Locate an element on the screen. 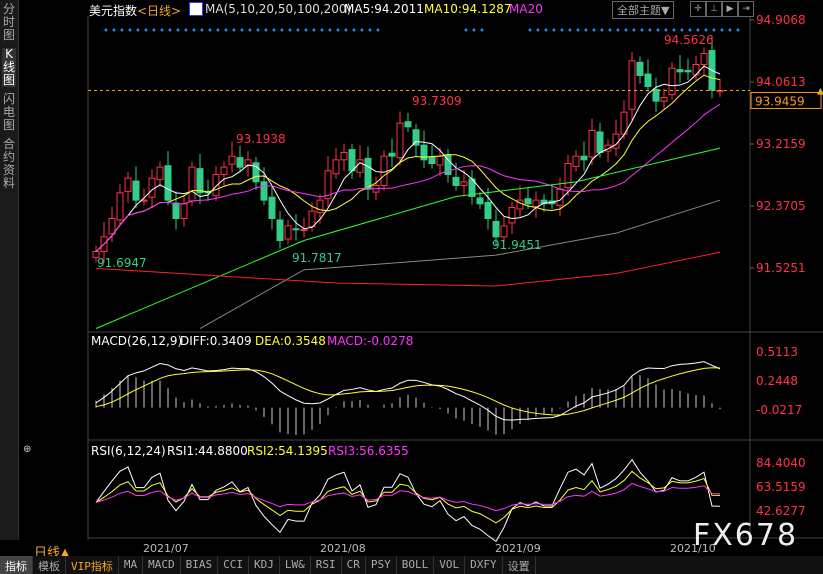 The width and height of the screenshot is (823, 574). play-icon: ▶ is located at coordinates (730, 9).